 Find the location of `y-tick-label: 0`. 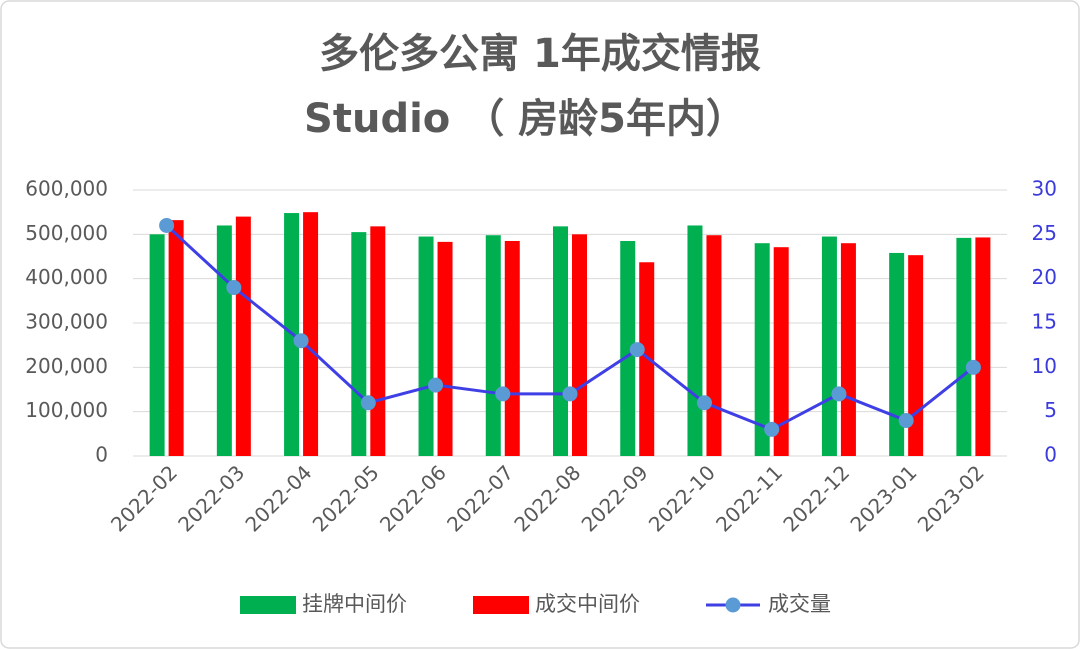

y-tick-label: 0 is located at coordinates (101, 455).